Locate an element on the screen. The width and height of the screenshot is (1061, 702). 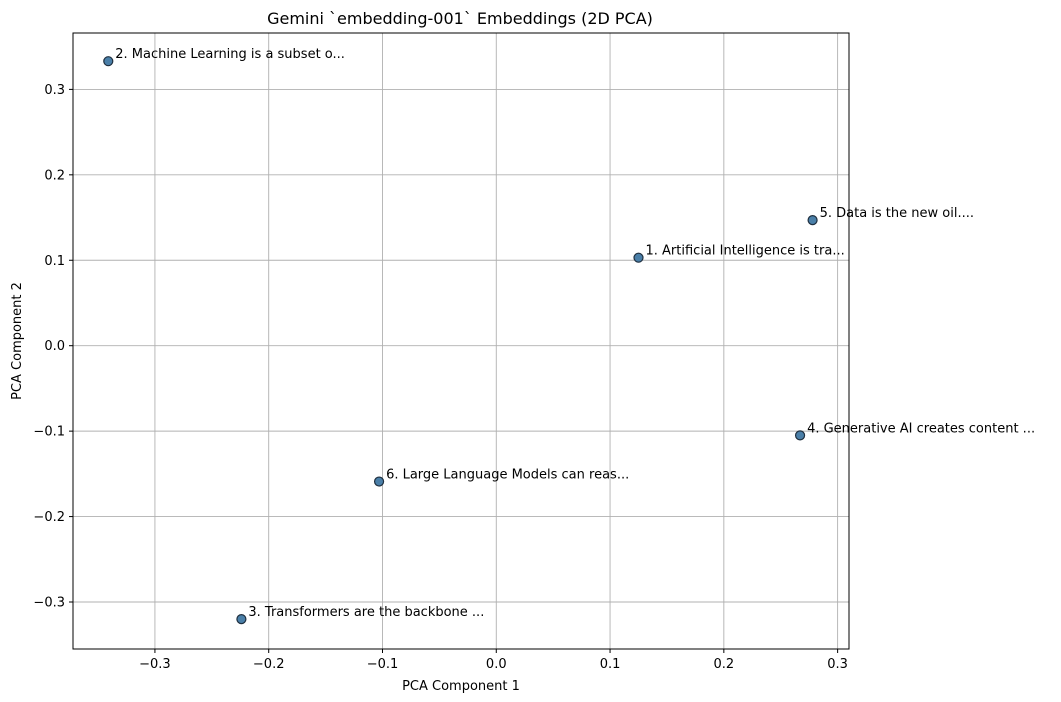
y-axis-label: PCA Component 2 is located at coordinates (17, 341).